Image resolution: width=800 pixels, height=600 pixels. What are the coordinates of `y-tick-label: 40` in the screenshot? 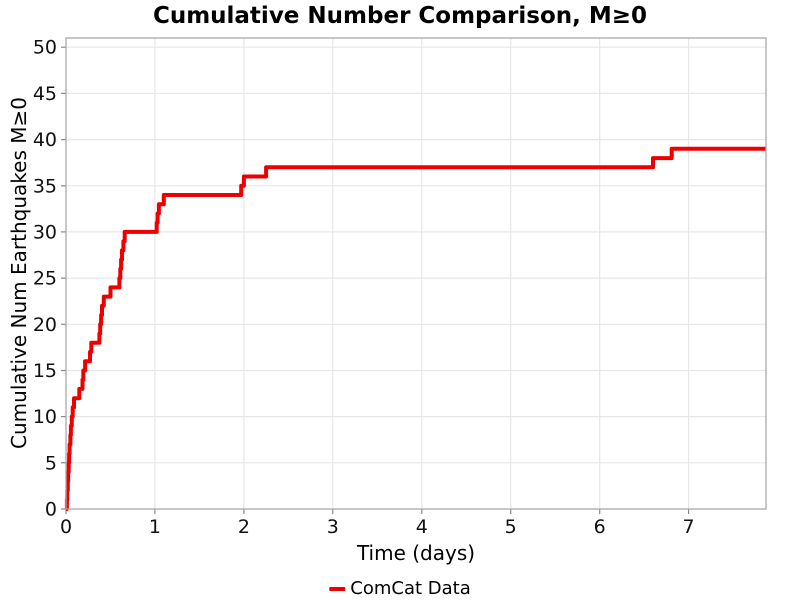 It's located at (45, 140).